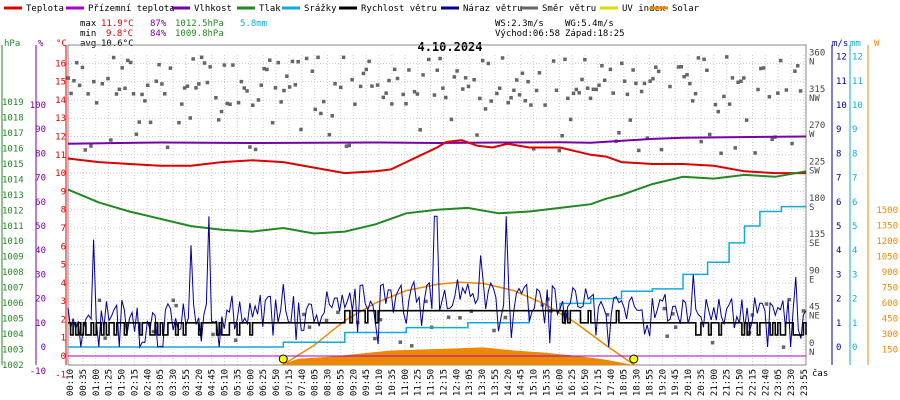 This screenshot has width=900, height=400. I want to click on x-tick-label: 09:45, so click(367, 382).